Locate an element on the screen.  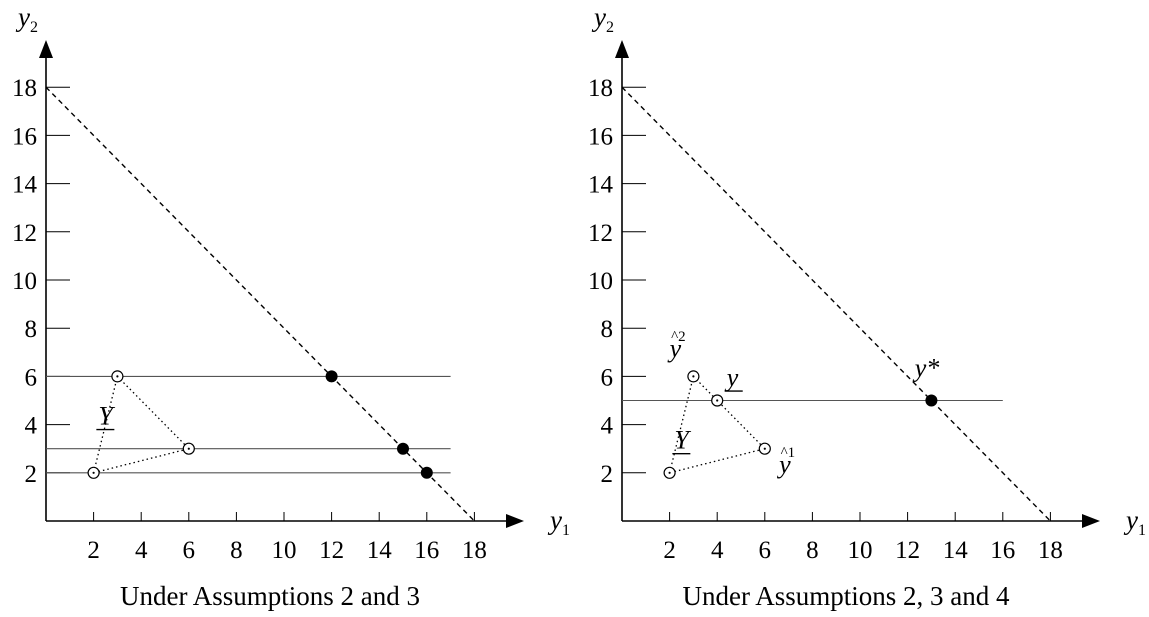
annotation-label: y* is located at coordinates (926, 367).